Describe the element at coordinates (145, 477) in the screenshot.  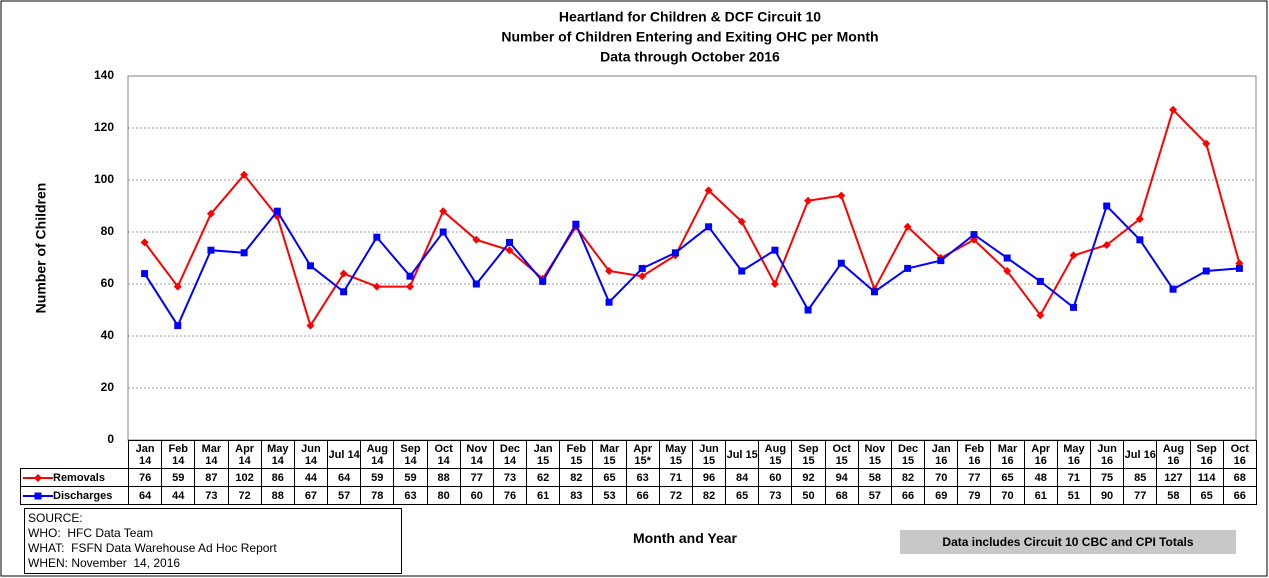
I see `table-value: 76` at that location.